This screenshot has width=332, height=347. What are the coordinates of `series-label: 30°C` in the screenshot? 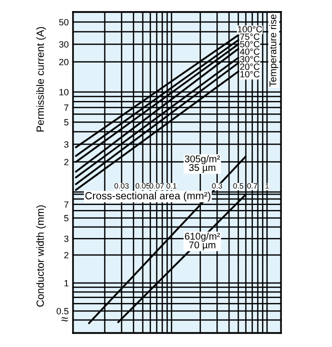 It's located at (250, 59).